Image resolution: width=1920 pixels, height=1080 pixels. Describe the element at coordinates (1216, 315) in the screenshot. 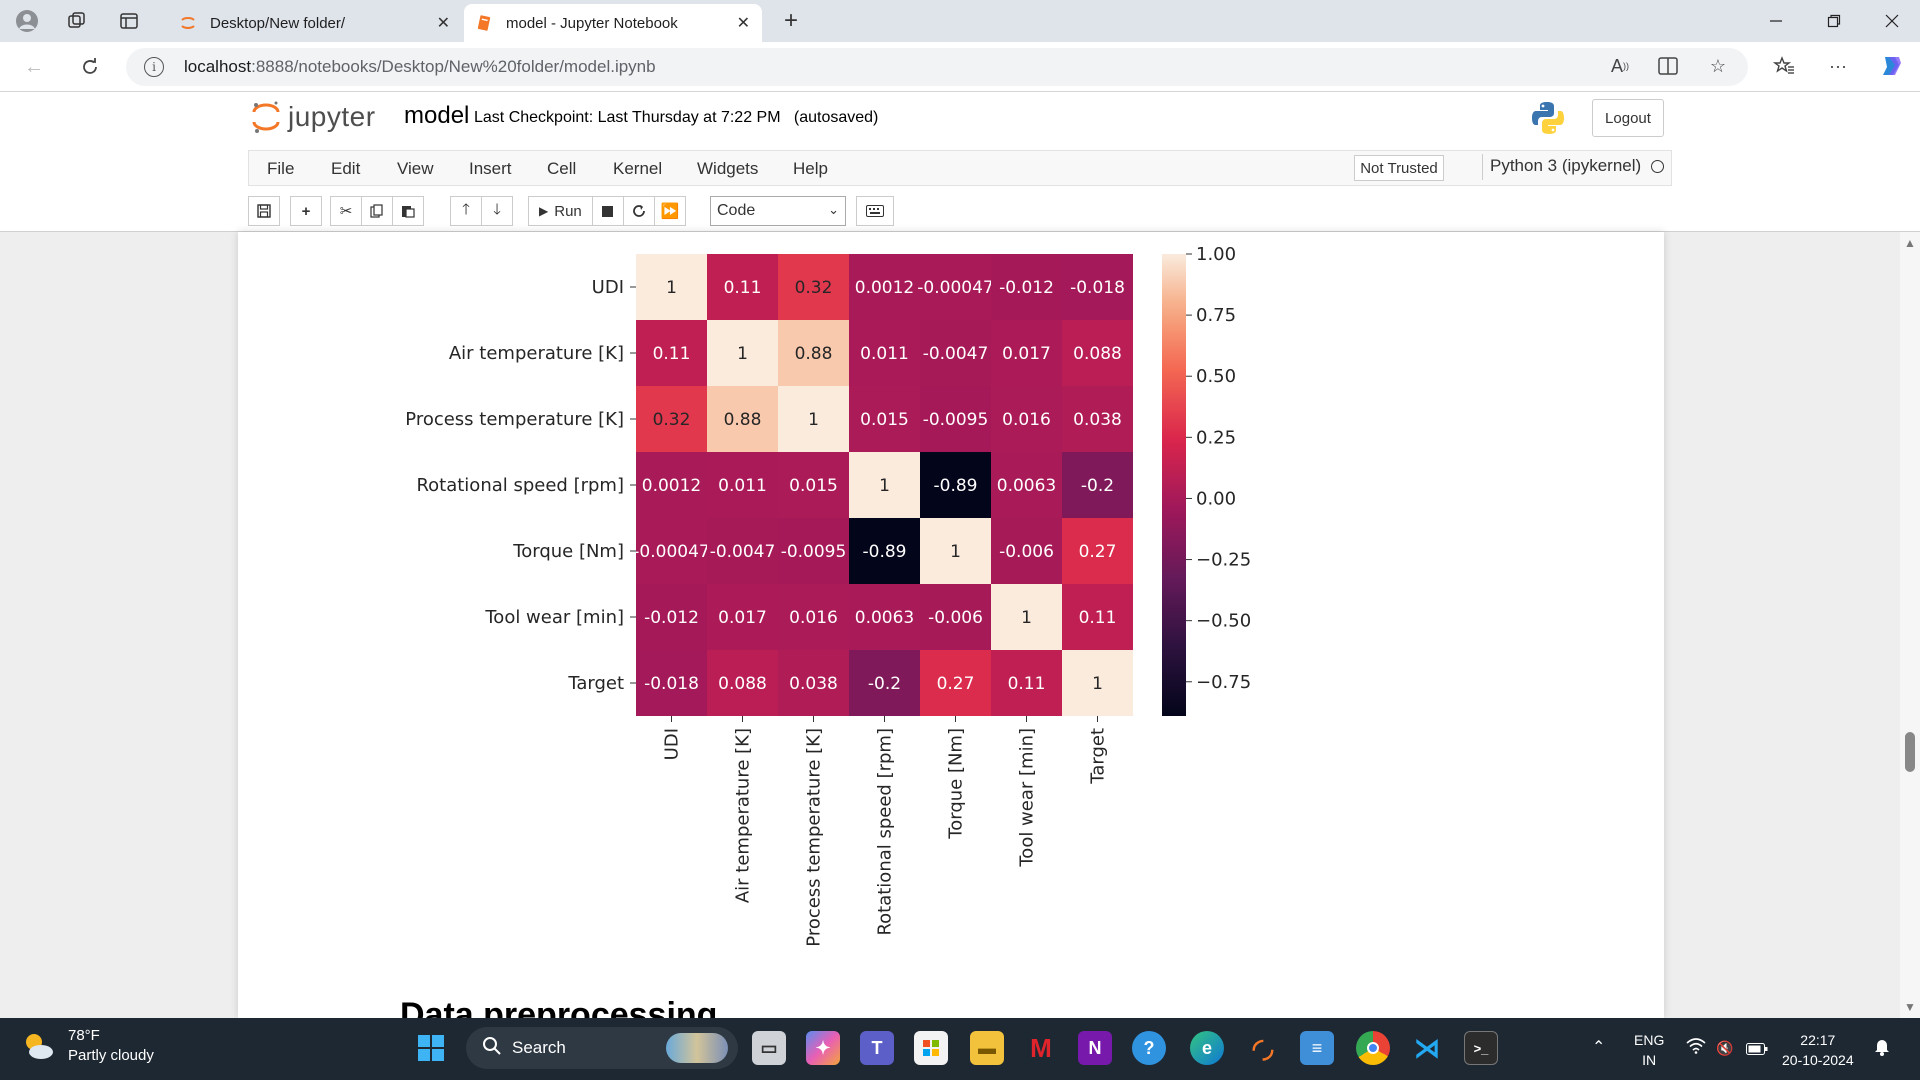

I see `colorbar-tick-label: 0.75` at that location.